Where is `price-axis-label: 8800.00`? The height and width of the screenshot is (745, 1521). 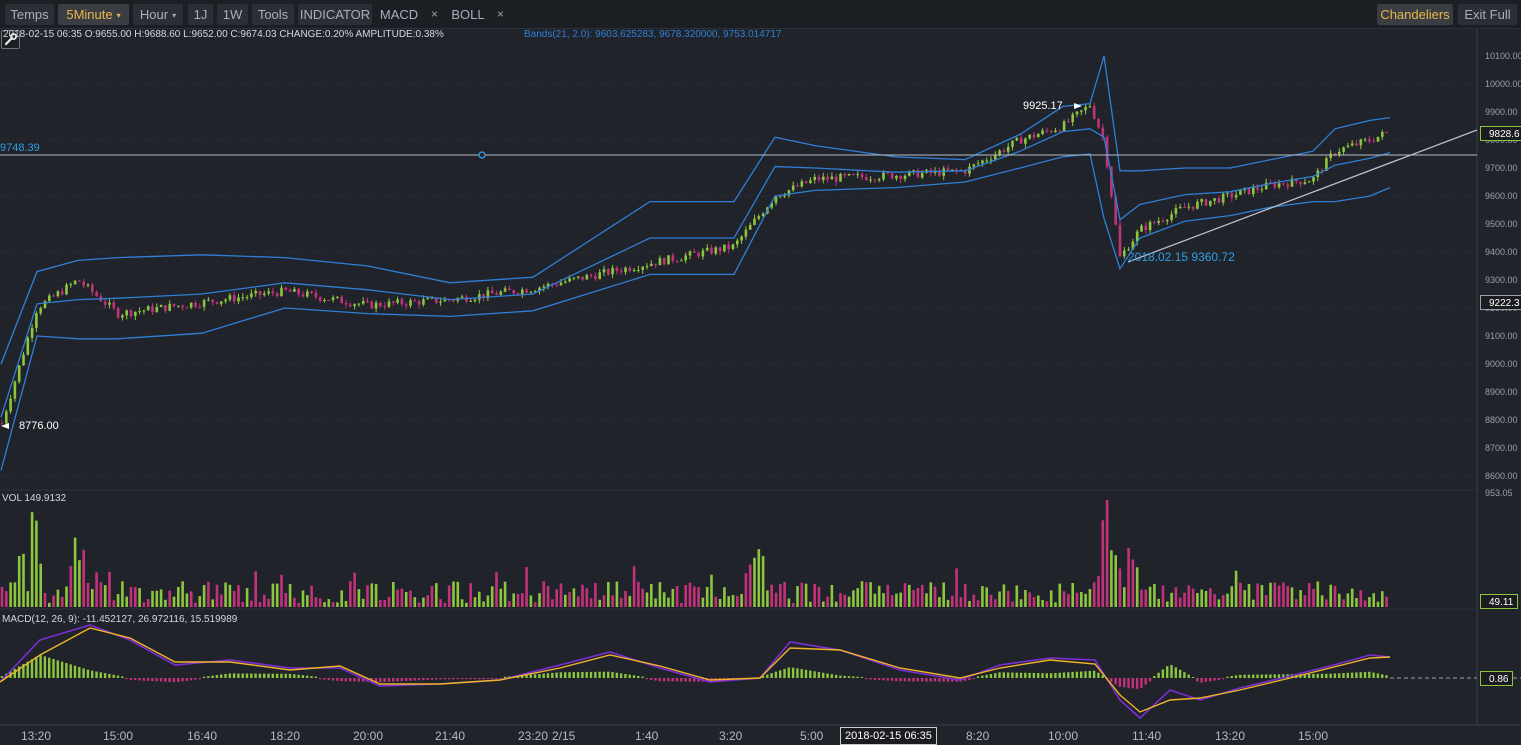
price-axis-label: 8800.00 is located at coordinates (1501, 420).